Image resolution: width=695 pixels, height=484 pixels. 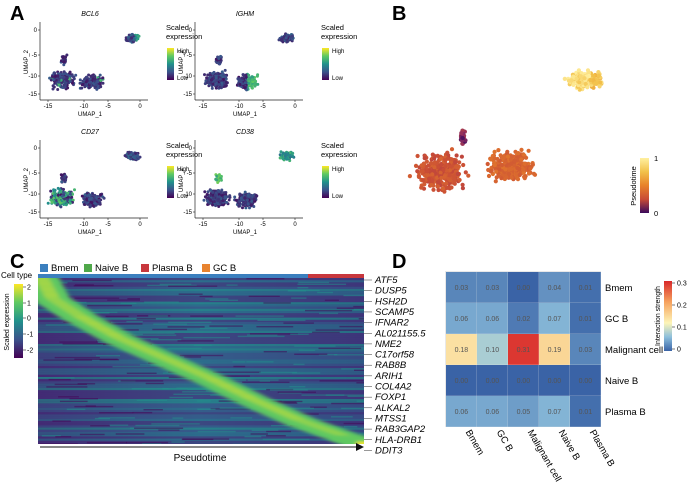 What do you see at coordinates (392, 408) in the screenshot?
I see `gene-label: ALKAL2` at bounding box center [392, 408].